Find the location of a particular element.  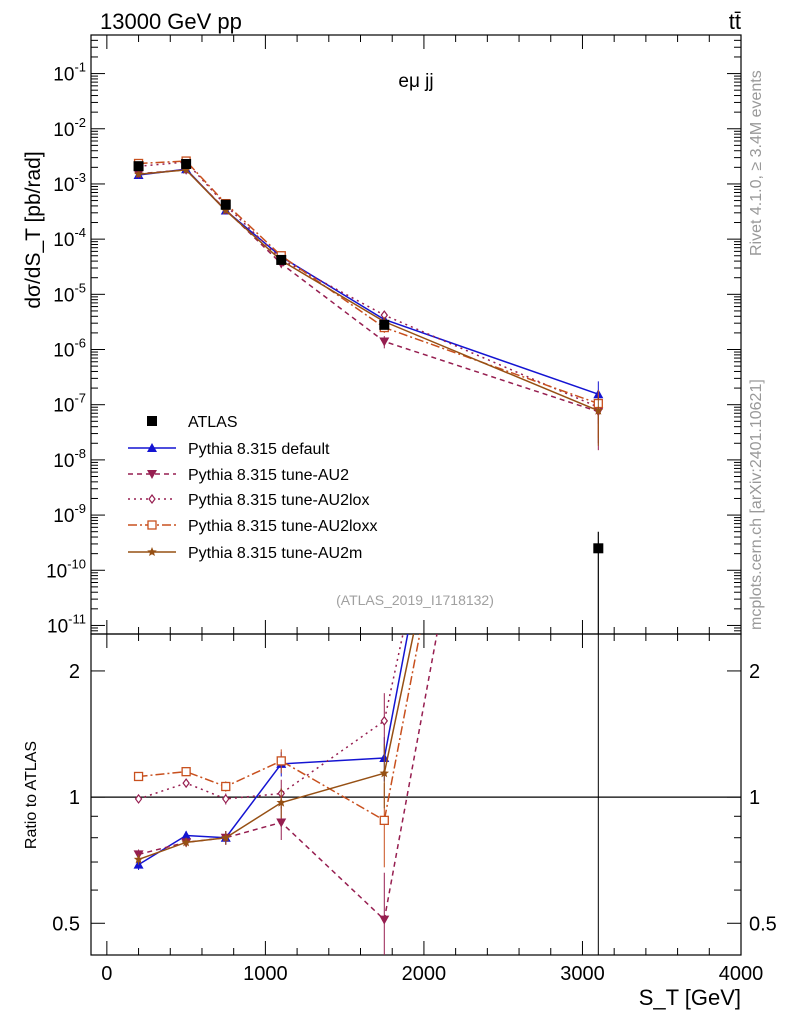

x-tick-label: 2000 is located at coordinates (424, 974).